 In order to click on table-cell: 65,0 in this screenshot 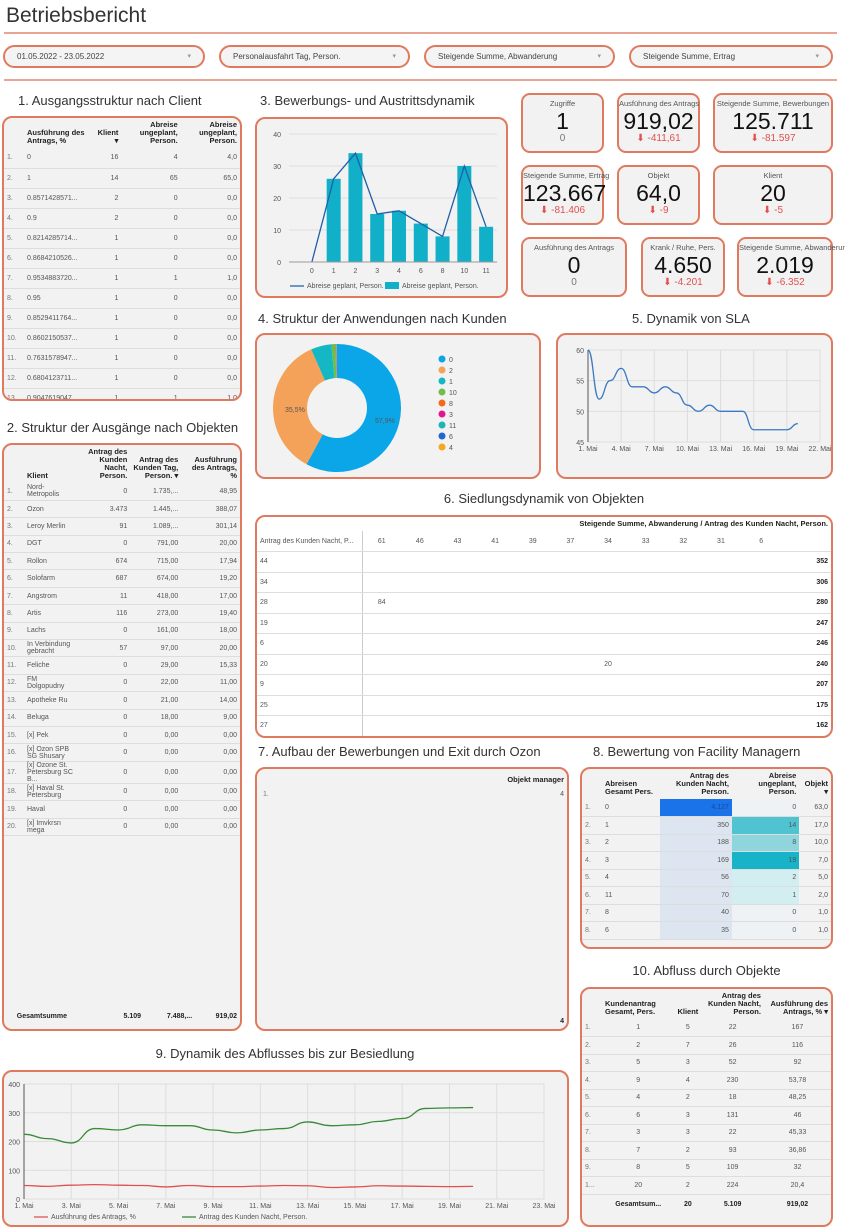, I will do `click(210, 178)`.